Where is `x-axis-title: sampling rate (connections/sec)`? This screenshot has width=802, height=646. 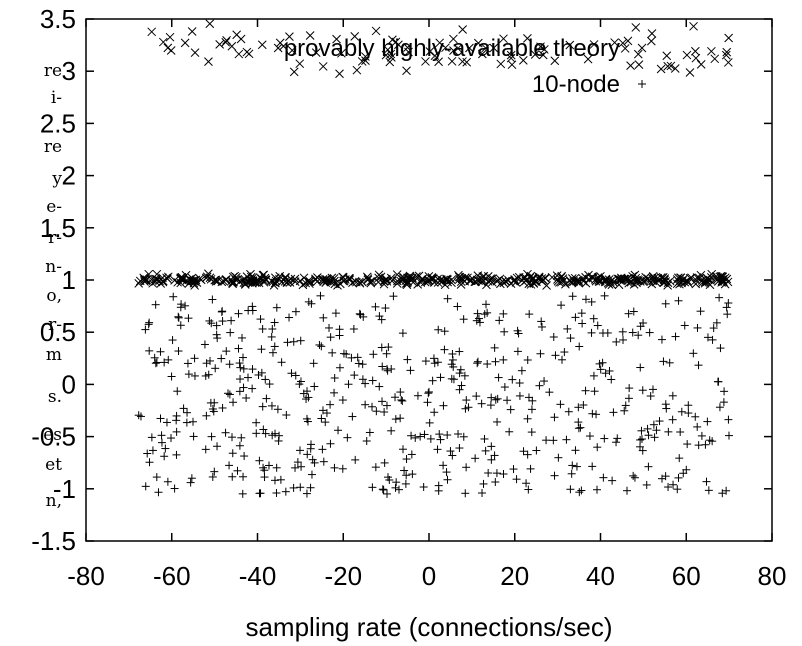 x-axis-title: sampling rate (connections/sec) is located at coordinates (428, 627).